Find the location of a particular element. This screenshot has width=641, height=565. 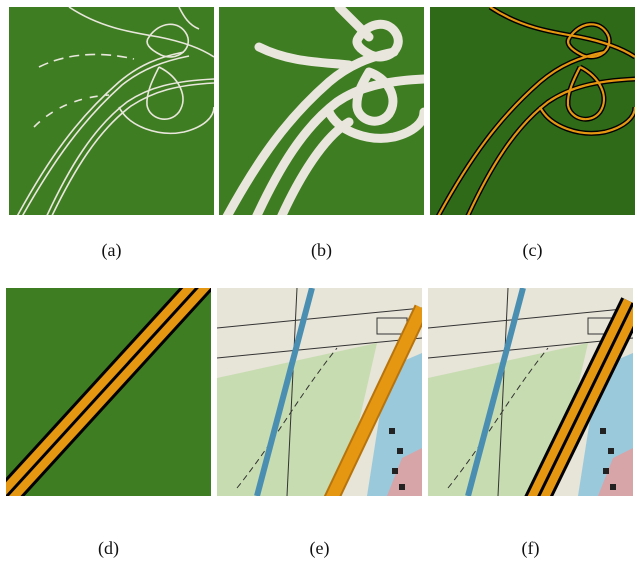

panel-b-image is located at coordinates (321, 111).